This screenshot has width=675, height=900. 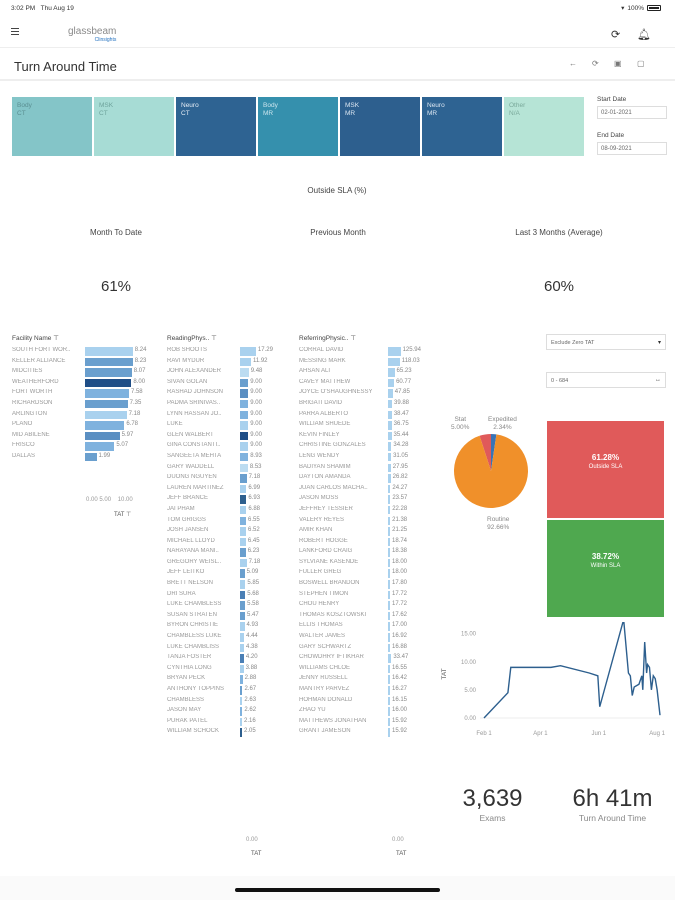 I want to click on modality-tile: MSK MR, so click(x=380, y=126).